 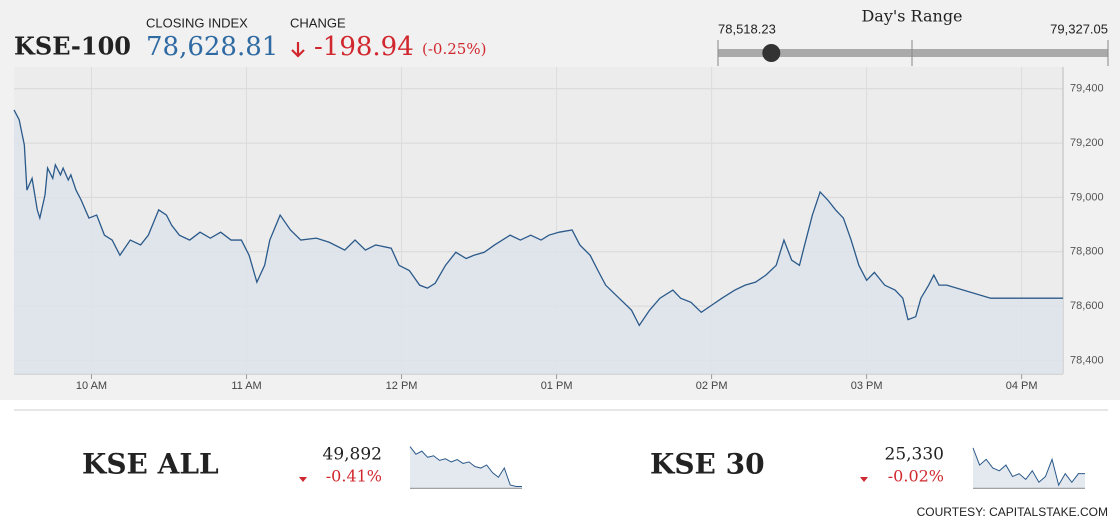 What do you see at coordinates (402, 386) in the screenshot?
I see `x-tick-label: 12 PM` at bounding box center [402, 386].